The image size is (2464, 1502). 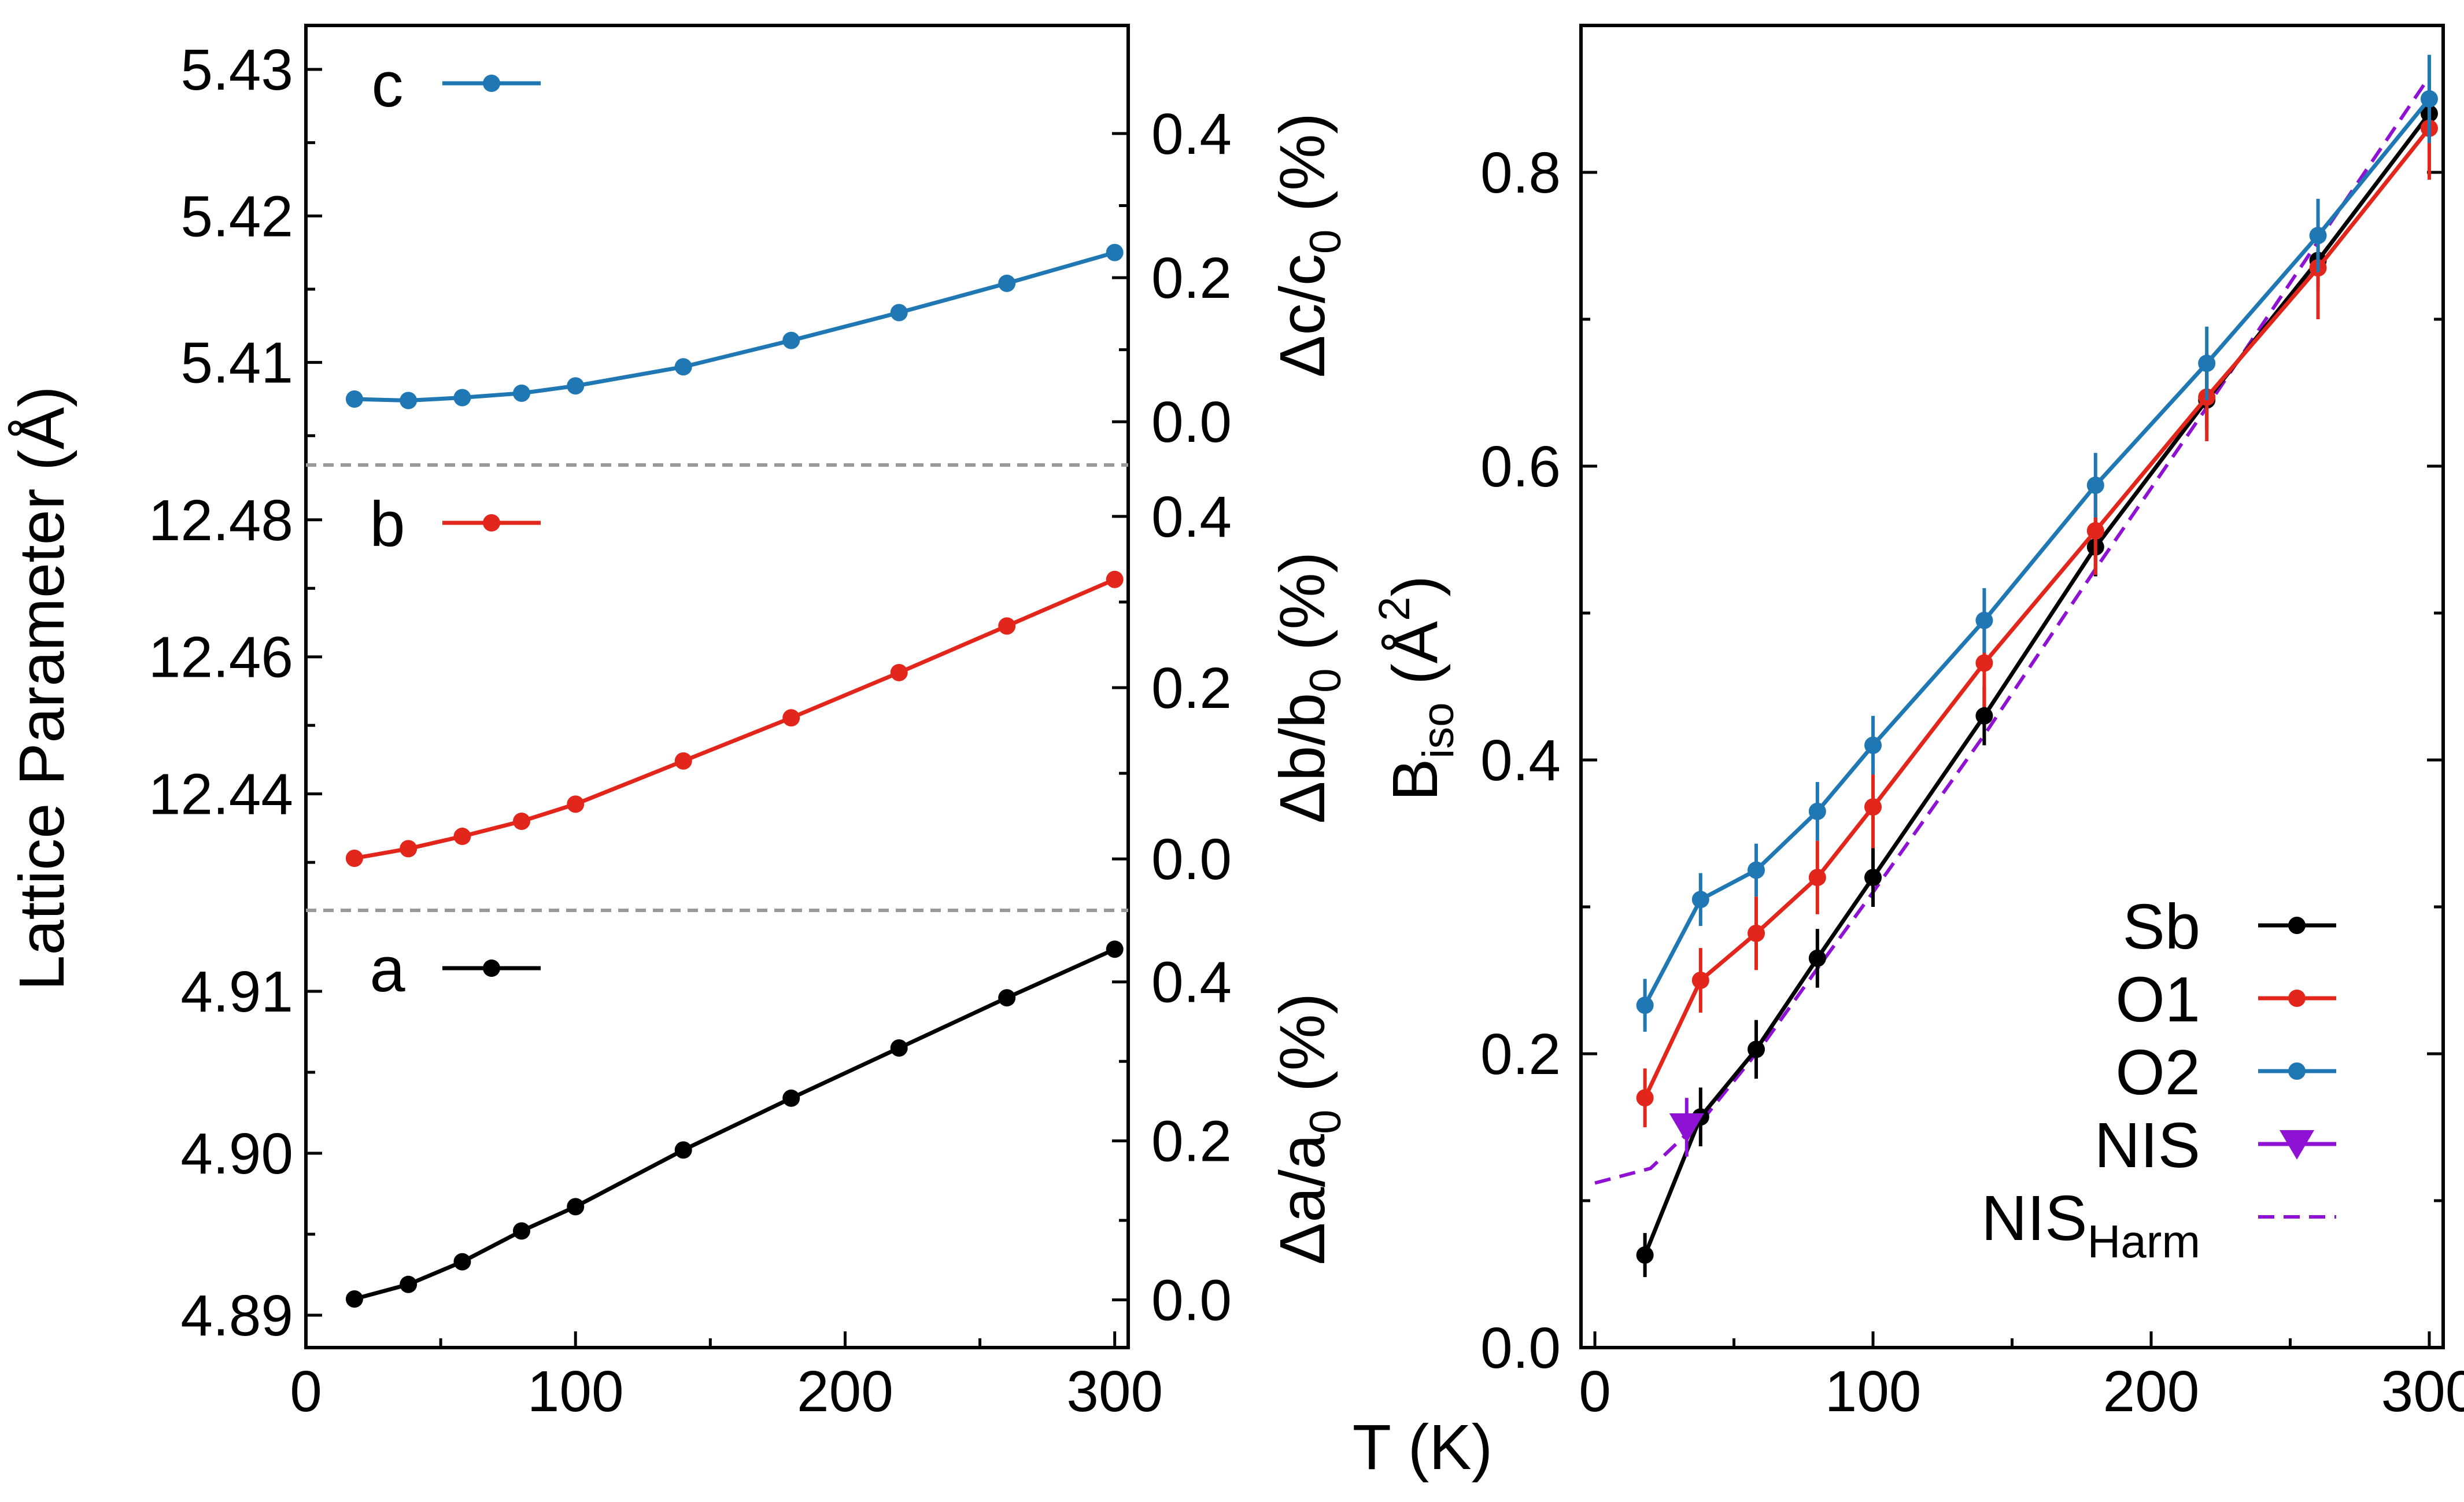 What do you see at coordinates (2422, 1391) in the screenshot?
I see `right-x-tick-label: 300` at bounding box center [2422, 1391].